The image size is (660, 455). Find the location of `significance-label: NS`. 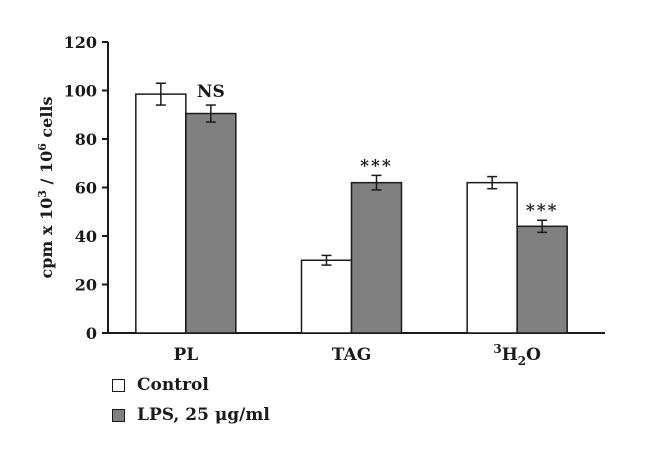

significance-label: NS is located at coordinates (211, 92).